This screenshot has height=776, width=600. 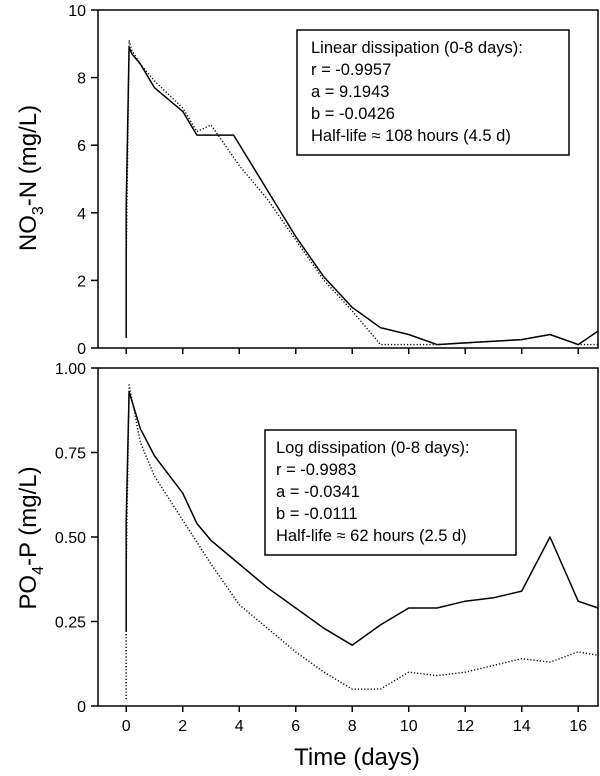 What do you see at coordinates (126, 726) in the screenshot?
I see `po4-x-tick-label: 0` at bounding box center [126, 726].